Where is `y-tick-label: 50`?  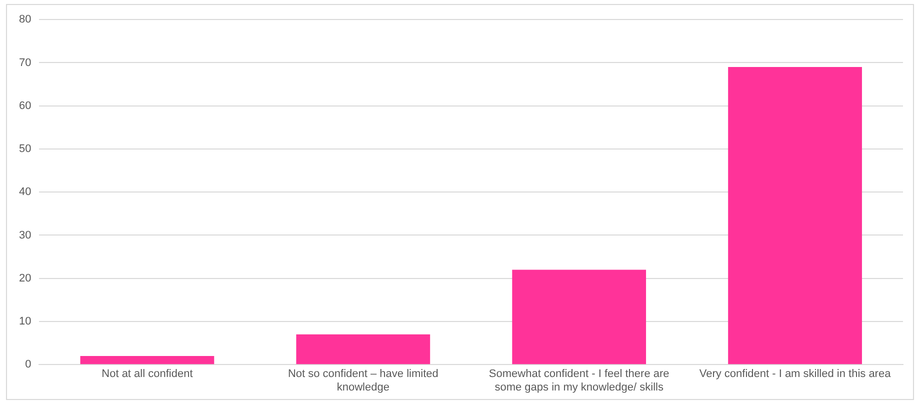
y-tick-label: 50 is located at coordinates (25, 149).